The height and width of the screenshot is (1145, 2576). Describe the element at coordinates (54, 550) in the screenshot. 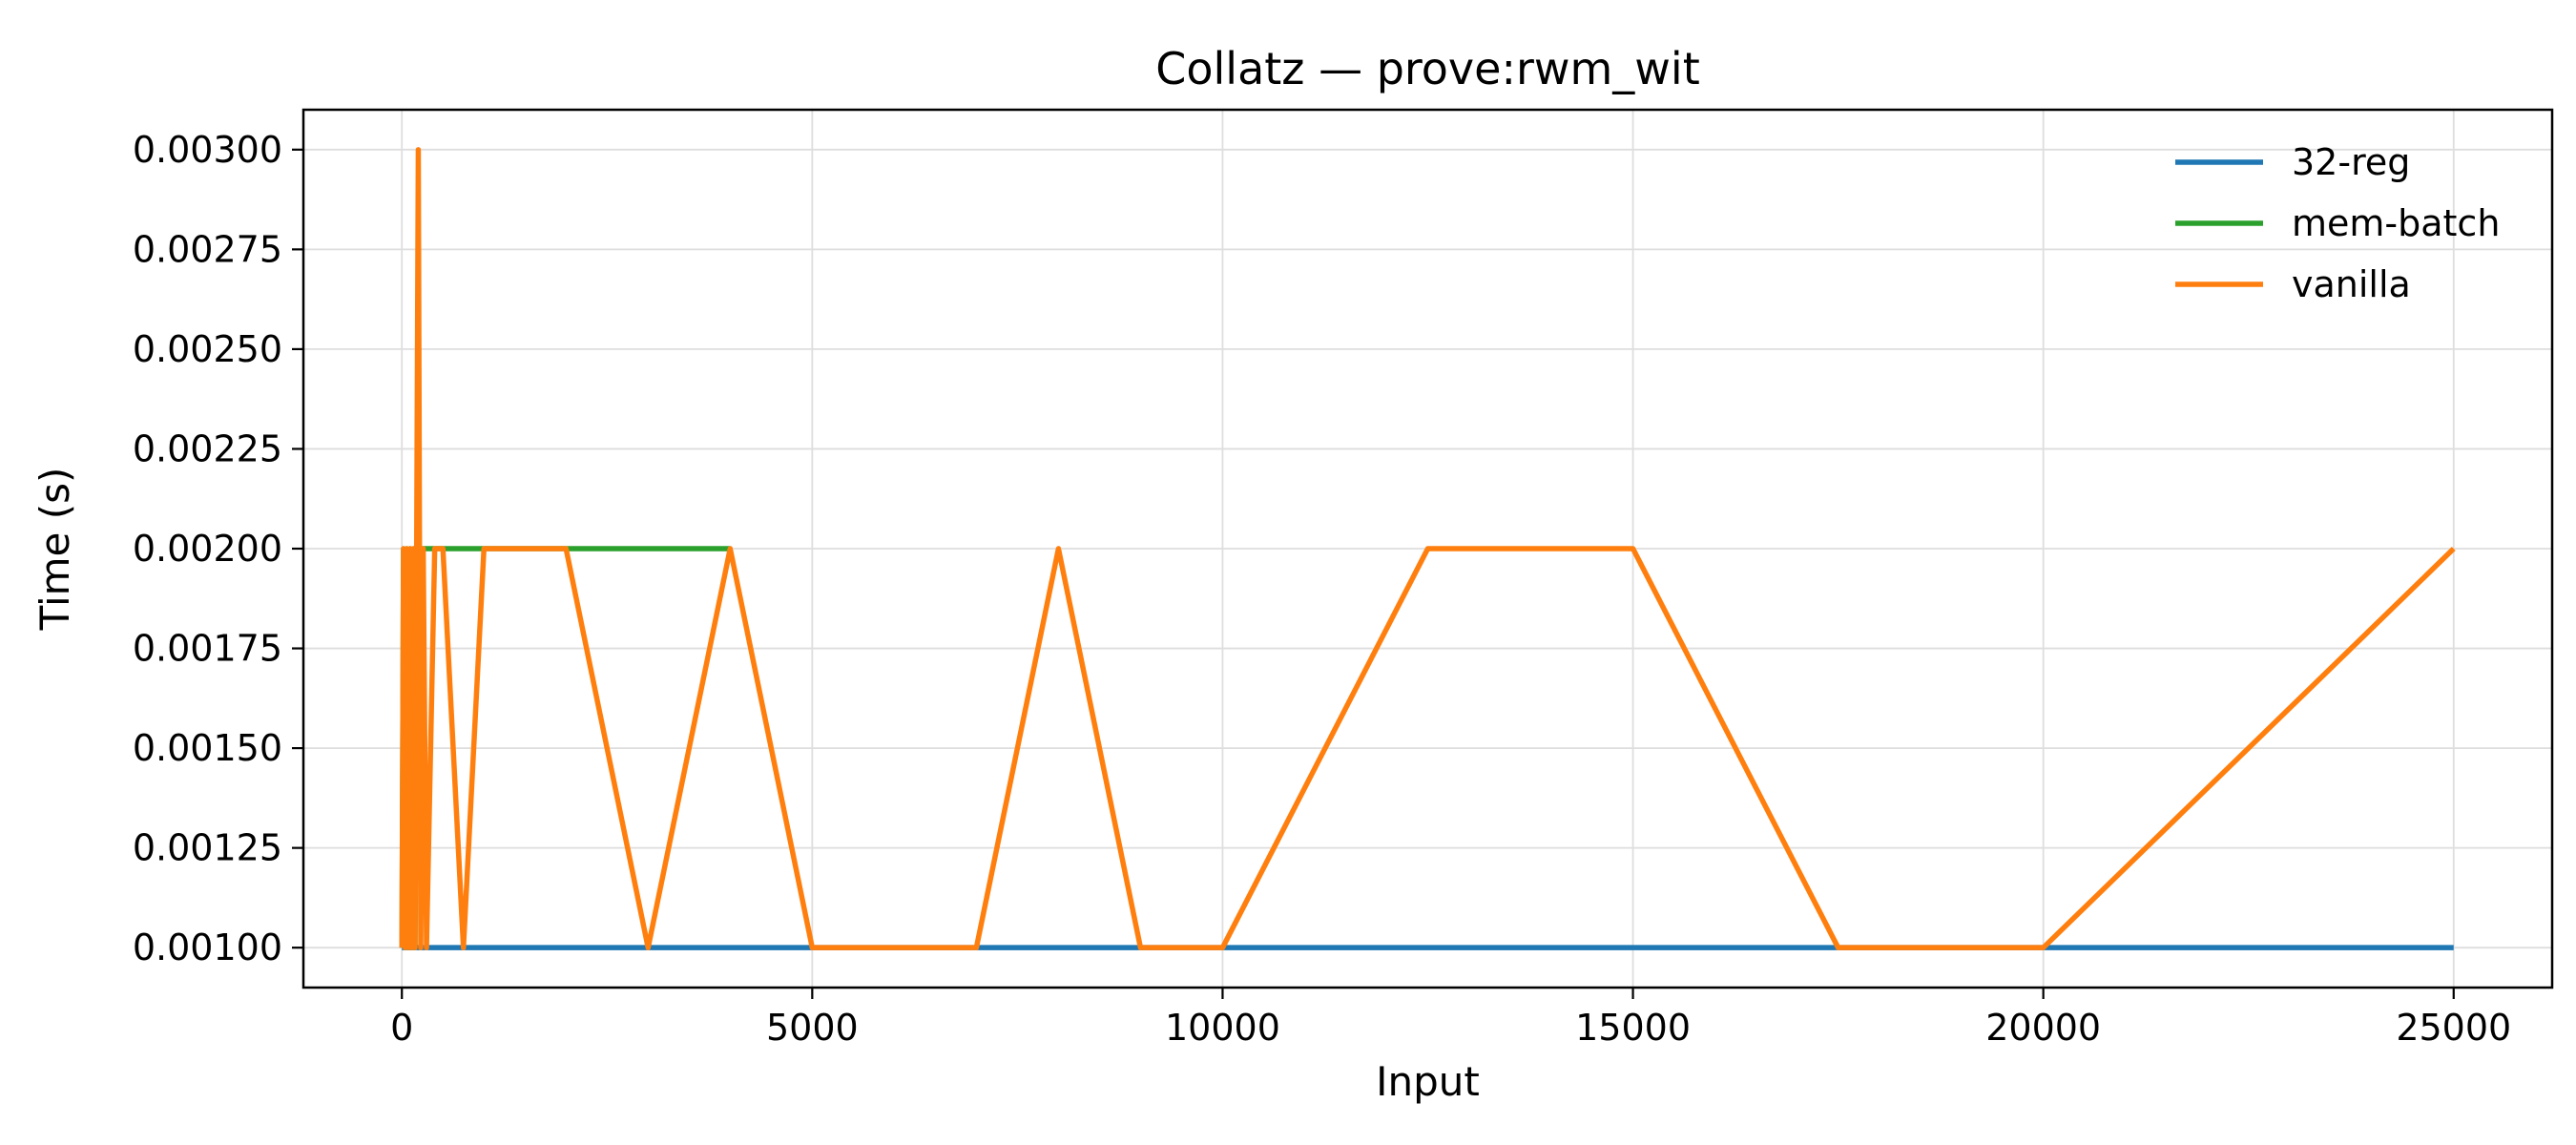

I see `y-axis-label: Time (s)` at that location.